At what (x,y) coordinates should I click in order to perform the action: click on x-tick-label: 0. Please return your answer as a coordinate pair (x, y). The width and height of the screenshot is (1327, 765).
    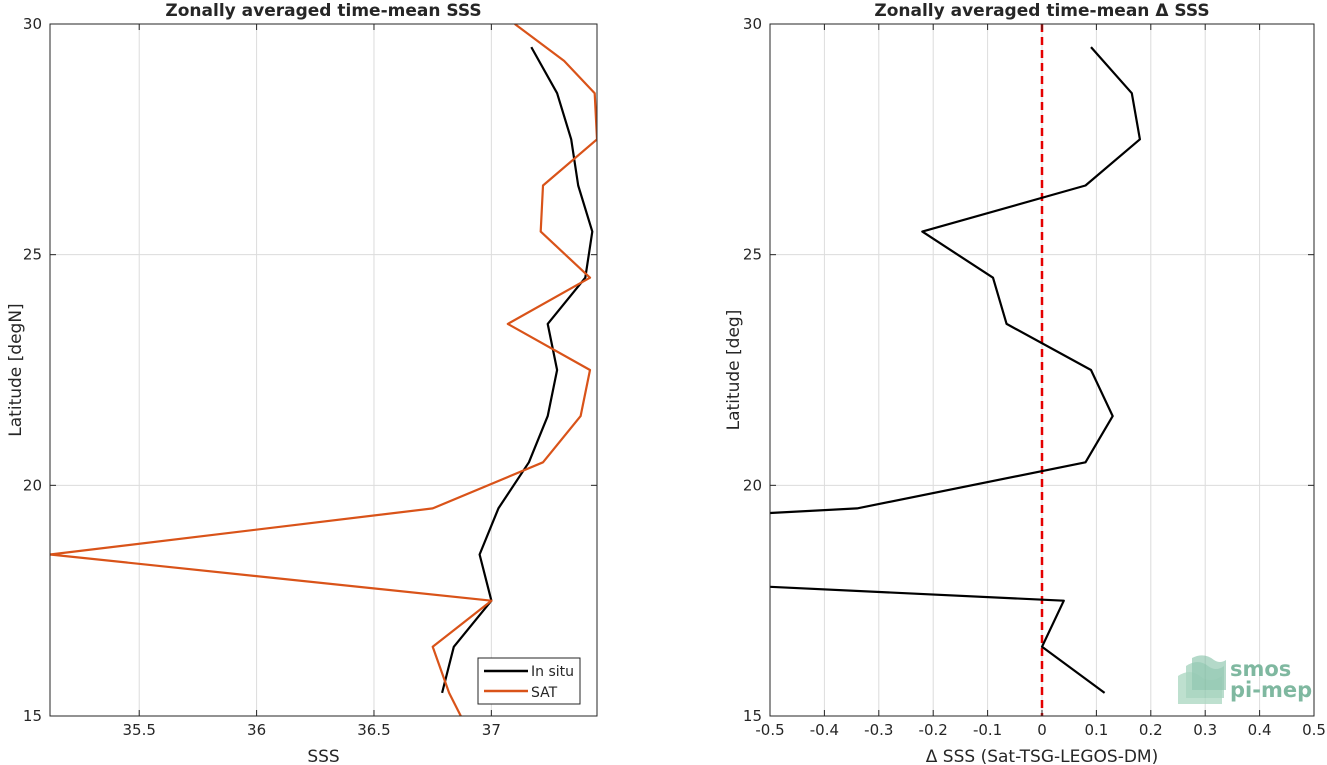
    Looking at the image, I should click on (1042, 730).